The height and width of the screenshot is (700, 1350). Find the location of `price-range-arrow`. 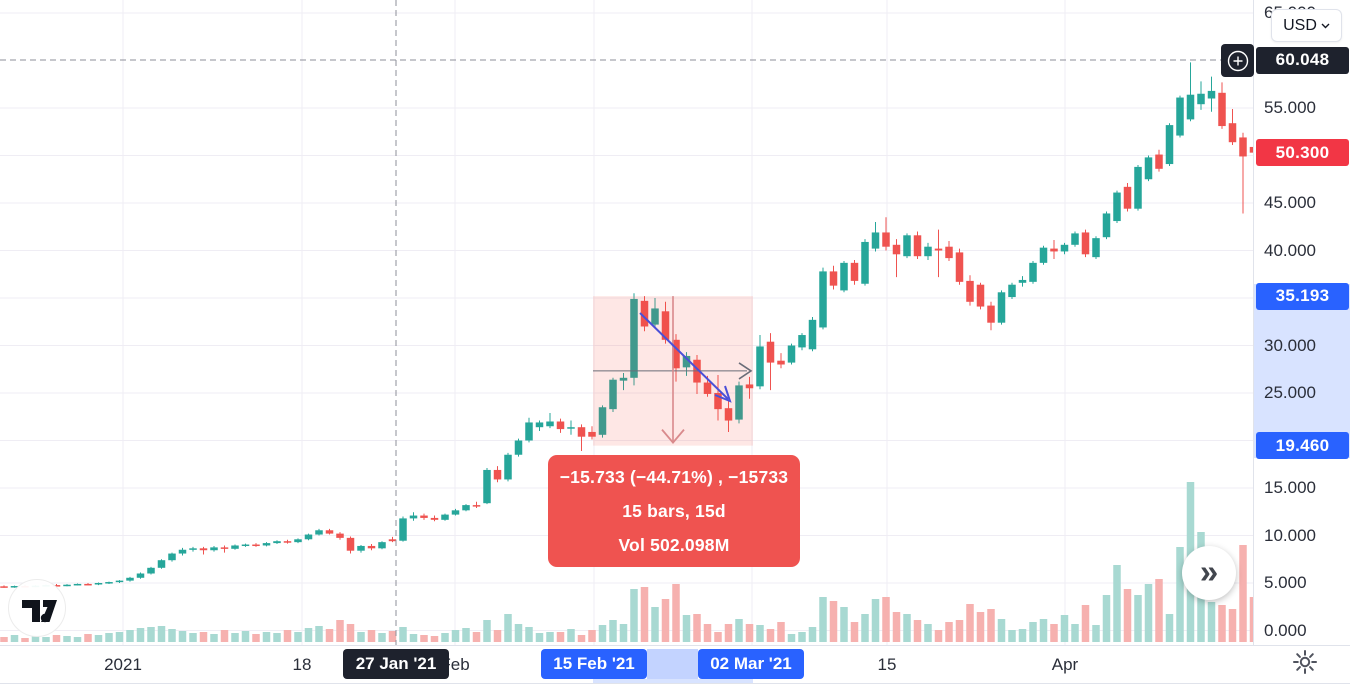

price-range-arrow is located at coordinates (684, 356).